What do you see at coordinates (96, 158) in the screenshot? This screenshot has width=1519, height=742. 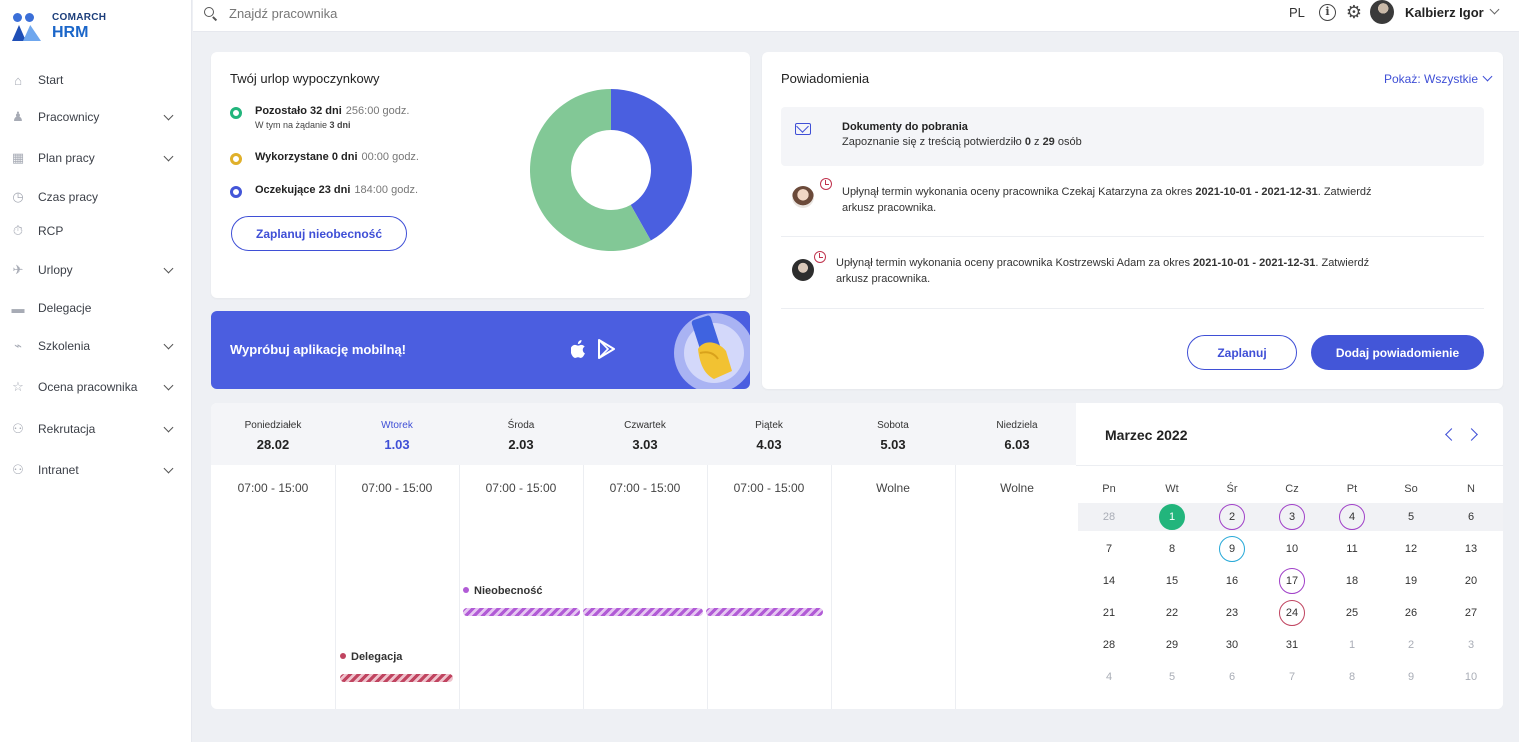 I see `sidebar-item-plan-pracy: ▦ Plan pracy` at bounding box center [96, 158].